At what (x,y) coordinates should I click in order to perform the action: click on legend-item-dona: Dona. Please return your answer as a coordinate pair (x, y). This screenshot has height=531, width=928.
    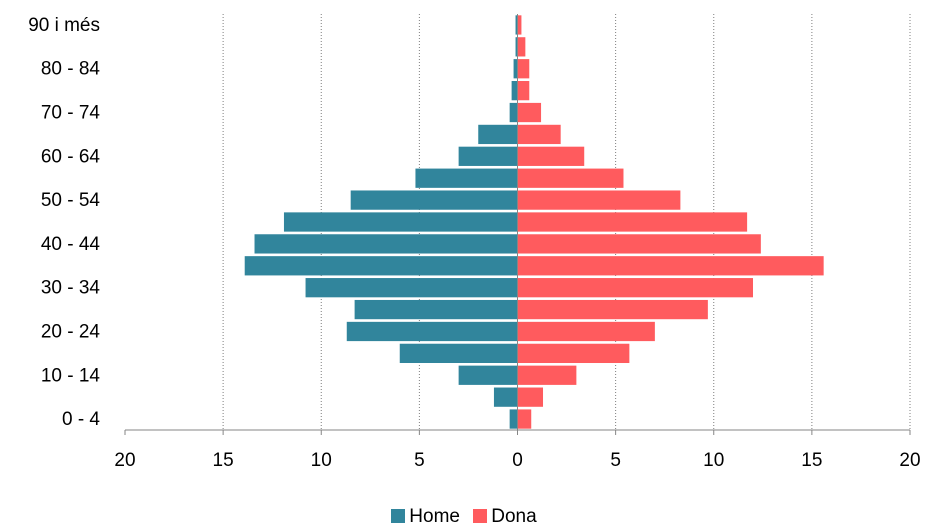
    Looking at the image, I should click on (505, 517).